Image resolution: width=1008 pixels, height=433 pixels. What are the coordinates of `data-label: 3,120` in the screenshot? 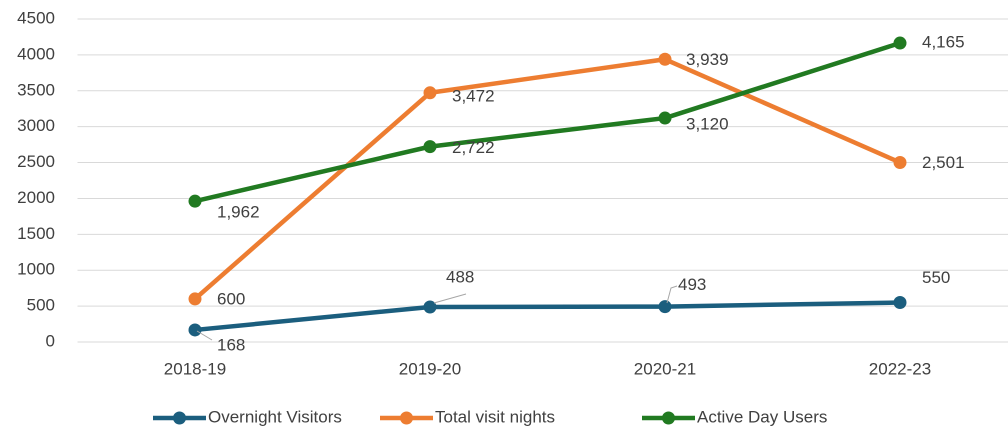 It's located at (707, 124).